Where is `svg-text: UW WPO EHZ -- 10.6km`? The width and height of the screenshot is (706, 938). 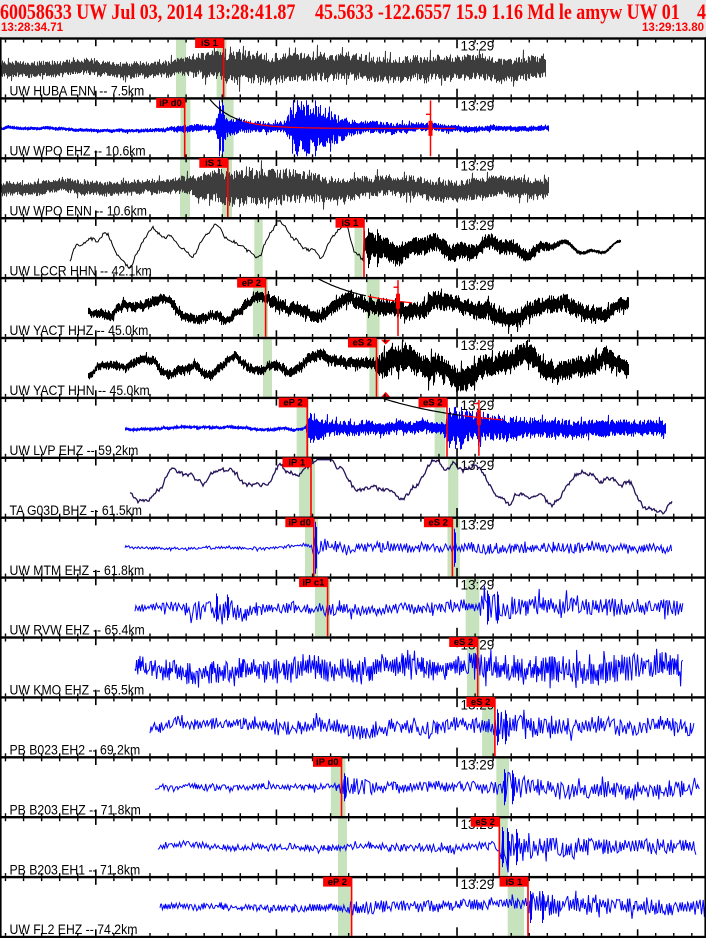
svg-text: UW WPO EHZ -- 10.6km is located at coordinates (78, 151).